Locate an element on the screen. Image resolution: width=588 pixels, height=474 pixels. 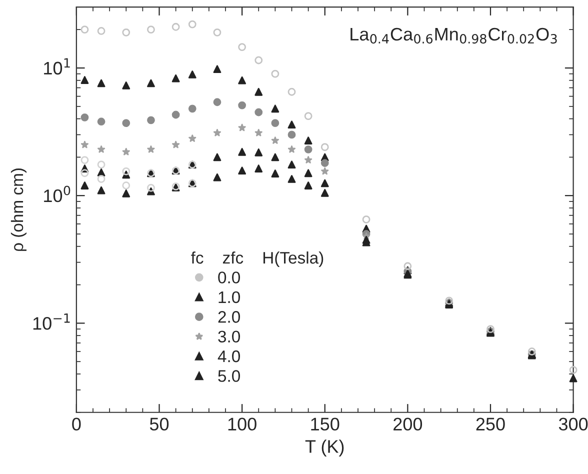
x-tick-label: 200 is located at coordinates (408, 424).